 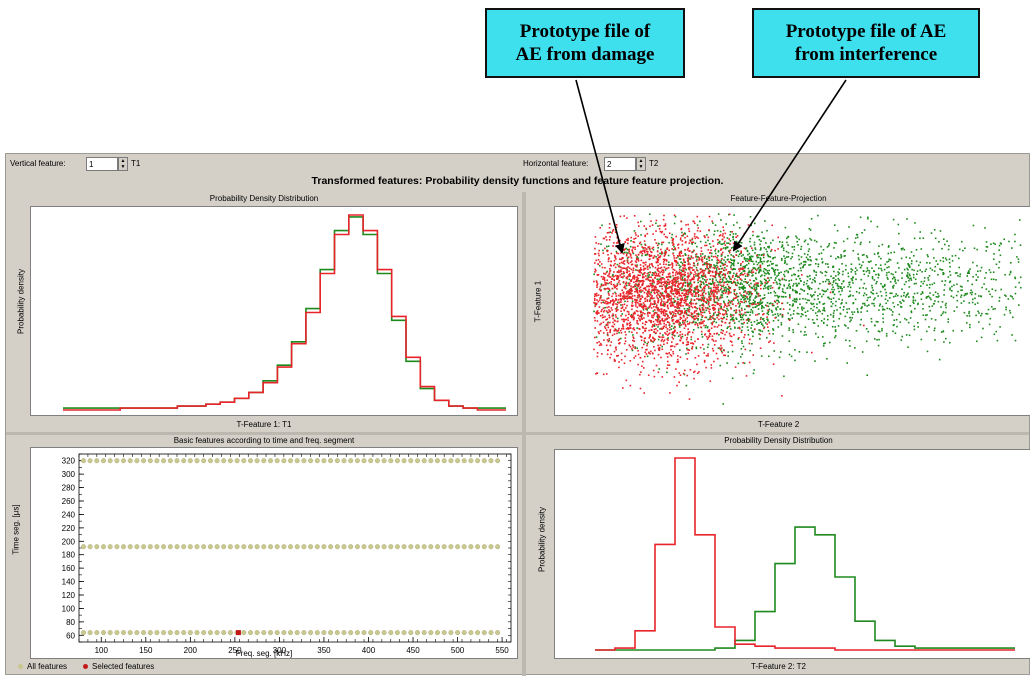 I want to click on arrow-damage, so click(x=599, y=166).